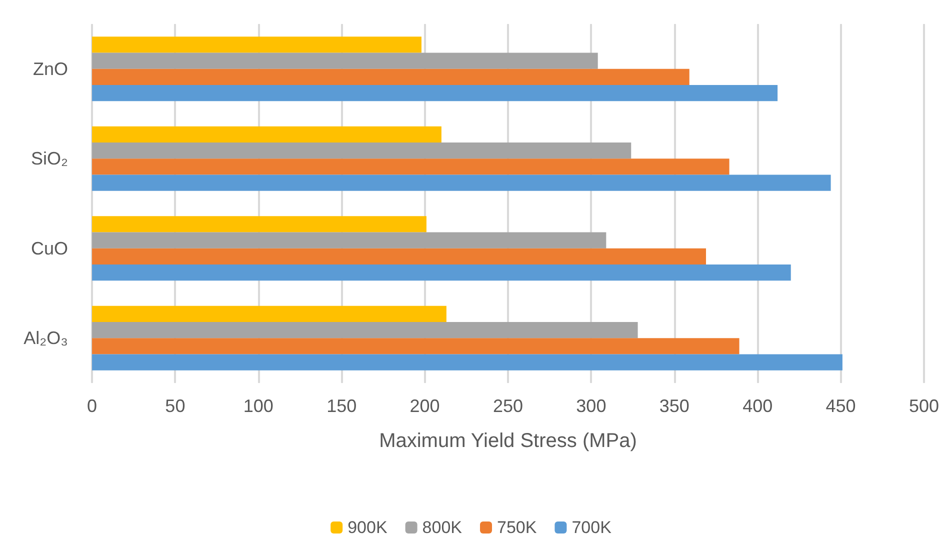 The image size is (942, 543). I want to click on legend-label: 700K, so click(592, 527).